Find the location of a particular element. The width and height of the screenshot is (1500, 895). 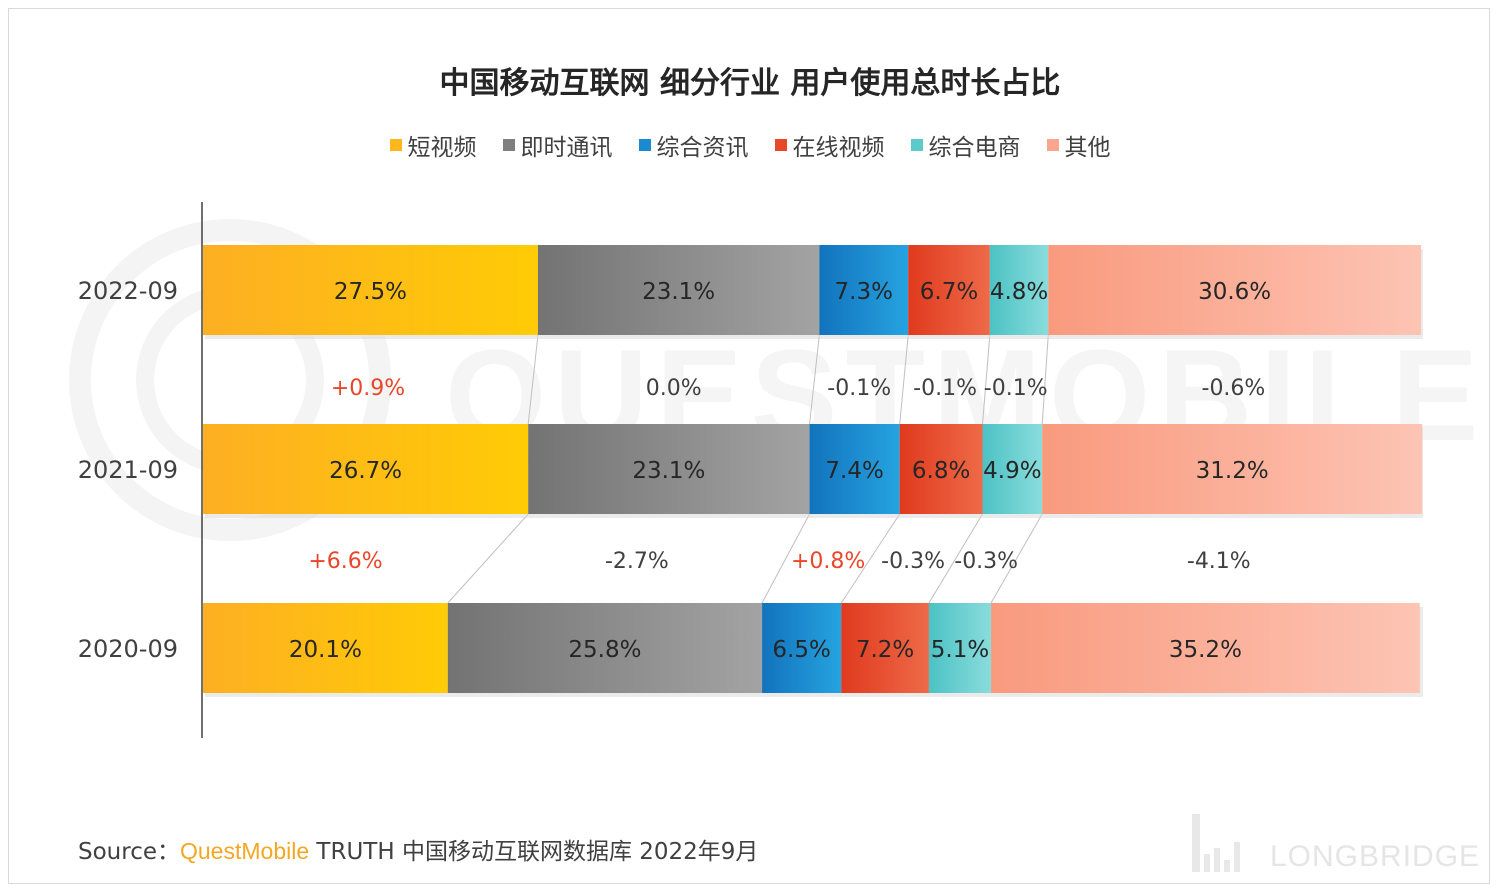

data-label: 4.9% is located at coordinates (1012, 471).